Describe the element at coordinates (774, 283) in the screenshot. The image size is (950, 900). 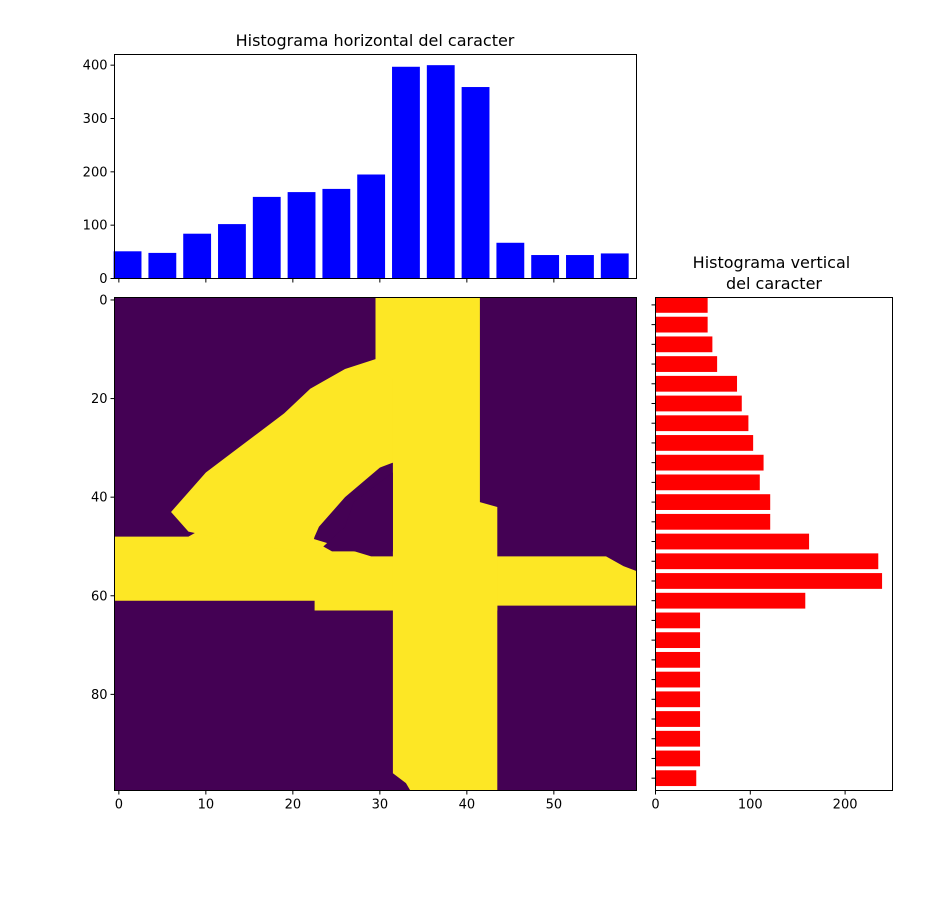
I see `vertical-histogram-title-line-2: del caracter` at that location.